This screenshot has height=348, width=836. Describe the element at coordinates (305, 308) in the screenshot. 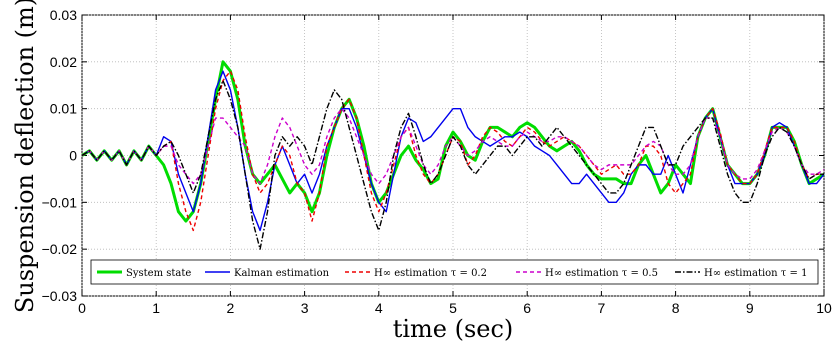

I see `x-tick-label: 3` at that location.